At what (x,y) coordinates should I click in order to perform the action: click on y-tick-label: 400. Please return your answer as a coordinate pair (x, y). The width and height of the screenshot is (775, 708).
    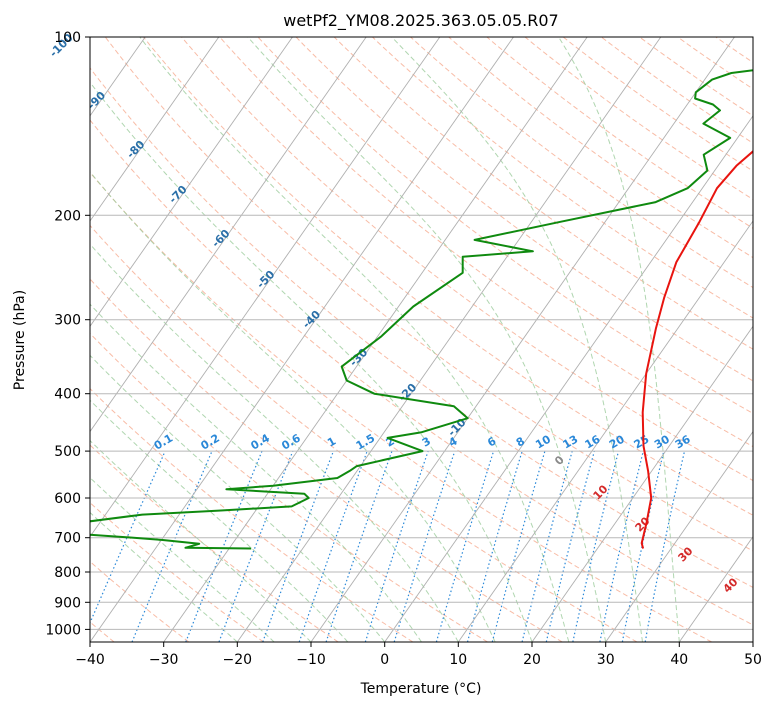
    Looking at the image, I should click on (67, 395).